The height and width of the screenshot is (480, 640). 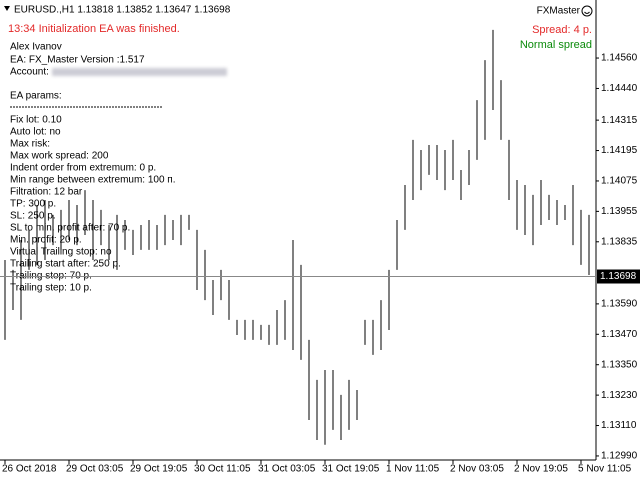 I want to click on y-tick-label: 1.13590, so click(x=619, y=304).